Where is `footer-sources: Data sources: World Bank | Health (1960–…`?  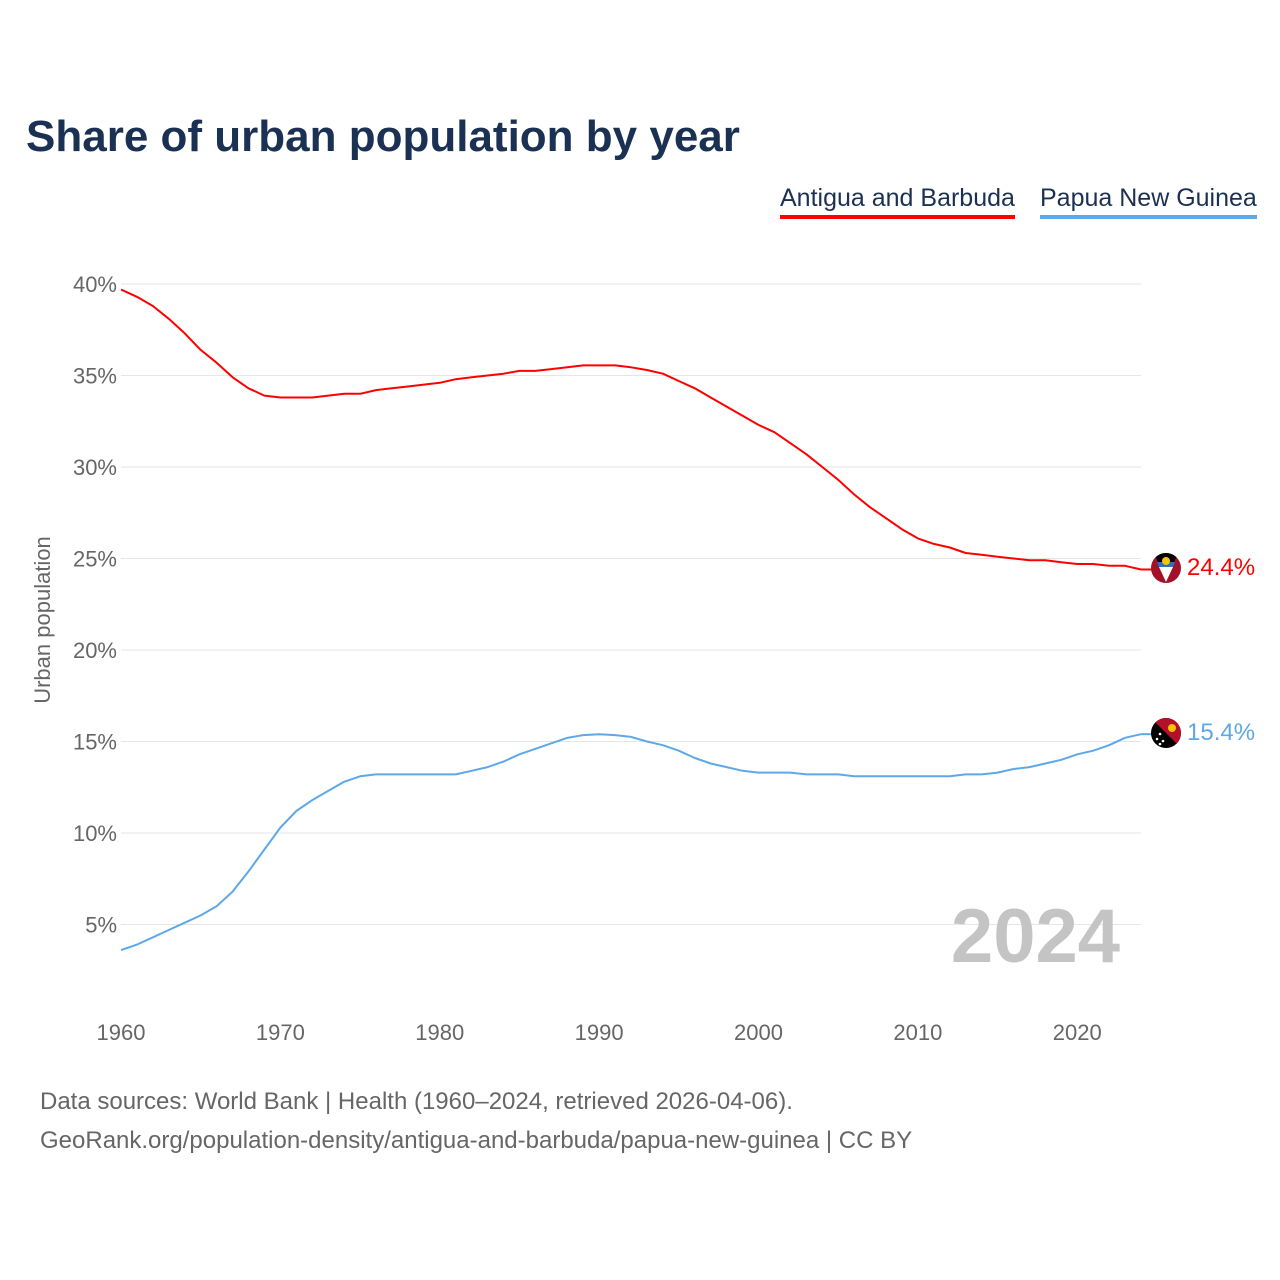
footer-sources: Data sources: World Bank | Health (1960–… is located at coordinates (416, 1101).